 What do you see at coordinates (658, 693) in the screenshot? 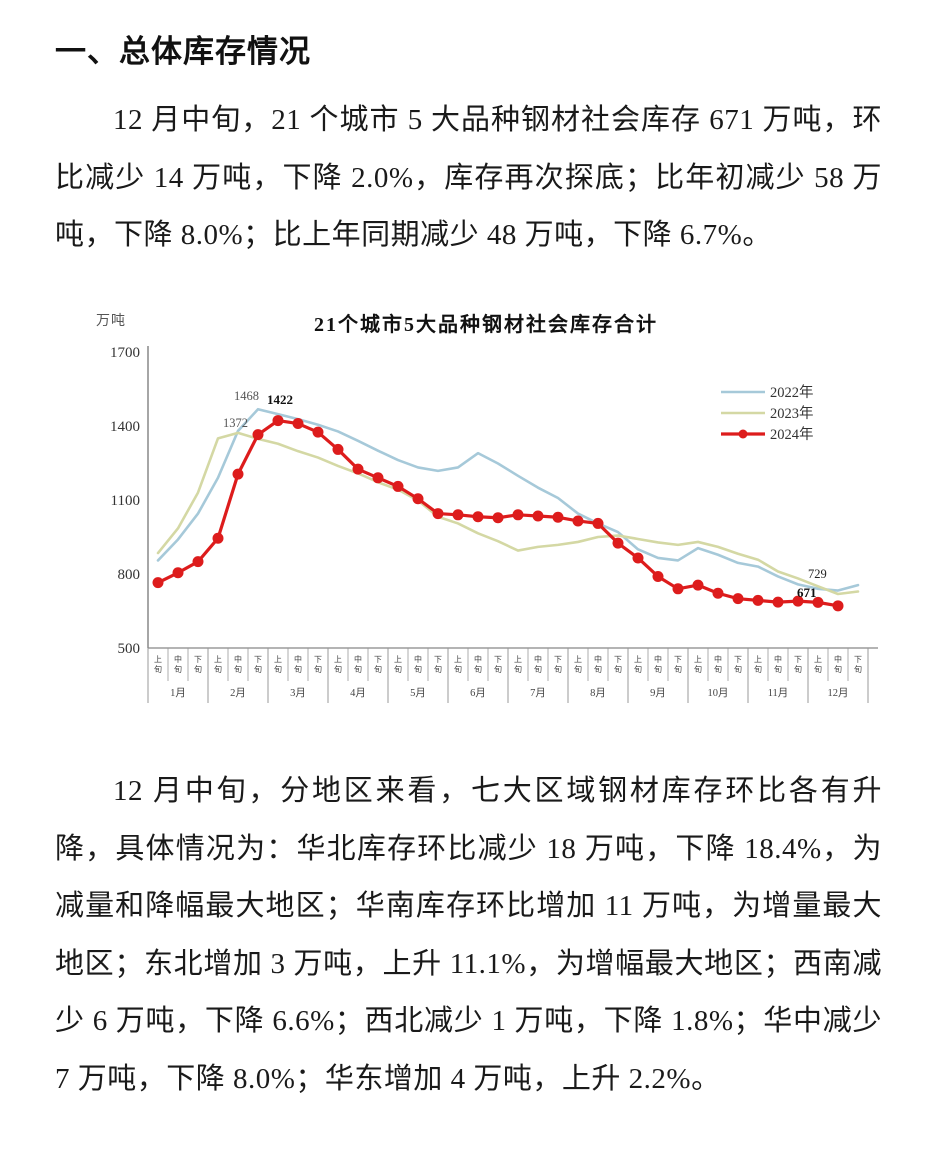
I see `svg-text: 9月` at bounding box center [658, 693].